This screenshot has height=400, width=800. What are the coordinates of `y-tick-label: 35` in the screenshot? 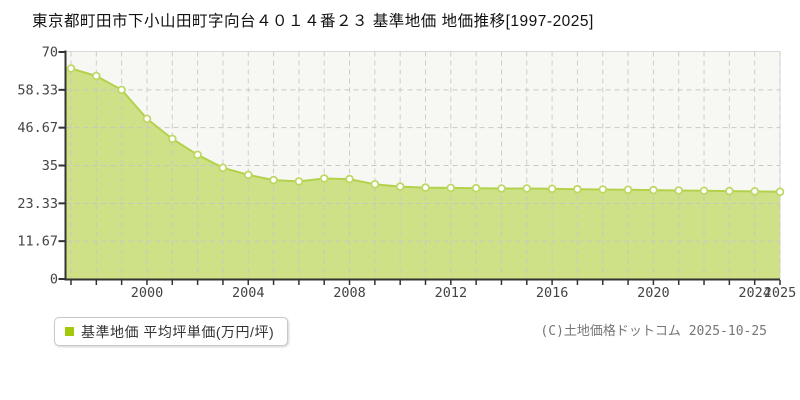 It's located at (50, 166).